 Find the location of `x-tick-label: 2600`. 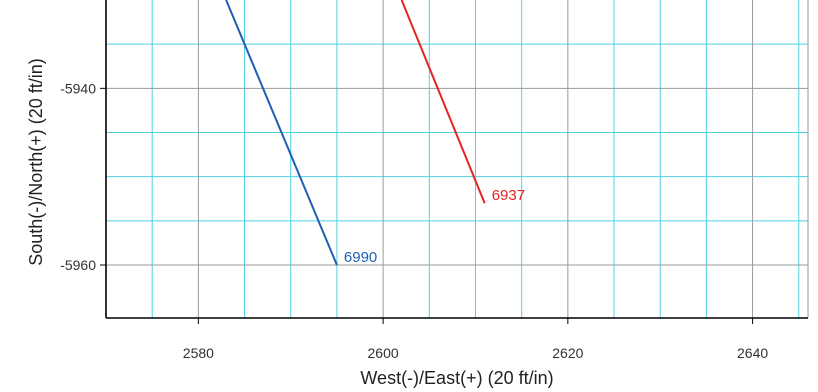

x-tick-label: 2600 is located at coordinates (383, 353).